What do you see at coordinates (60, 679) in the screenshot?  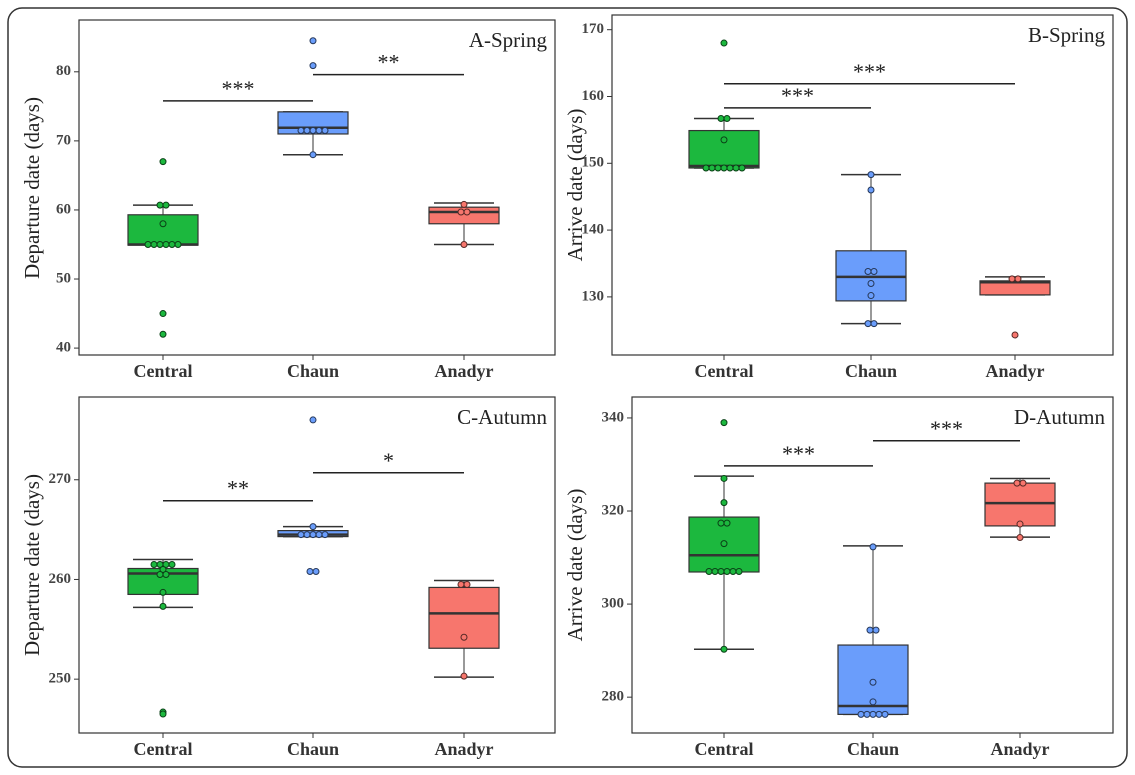 I see `y-tick-label: 250` at bounding box center [60, 679].